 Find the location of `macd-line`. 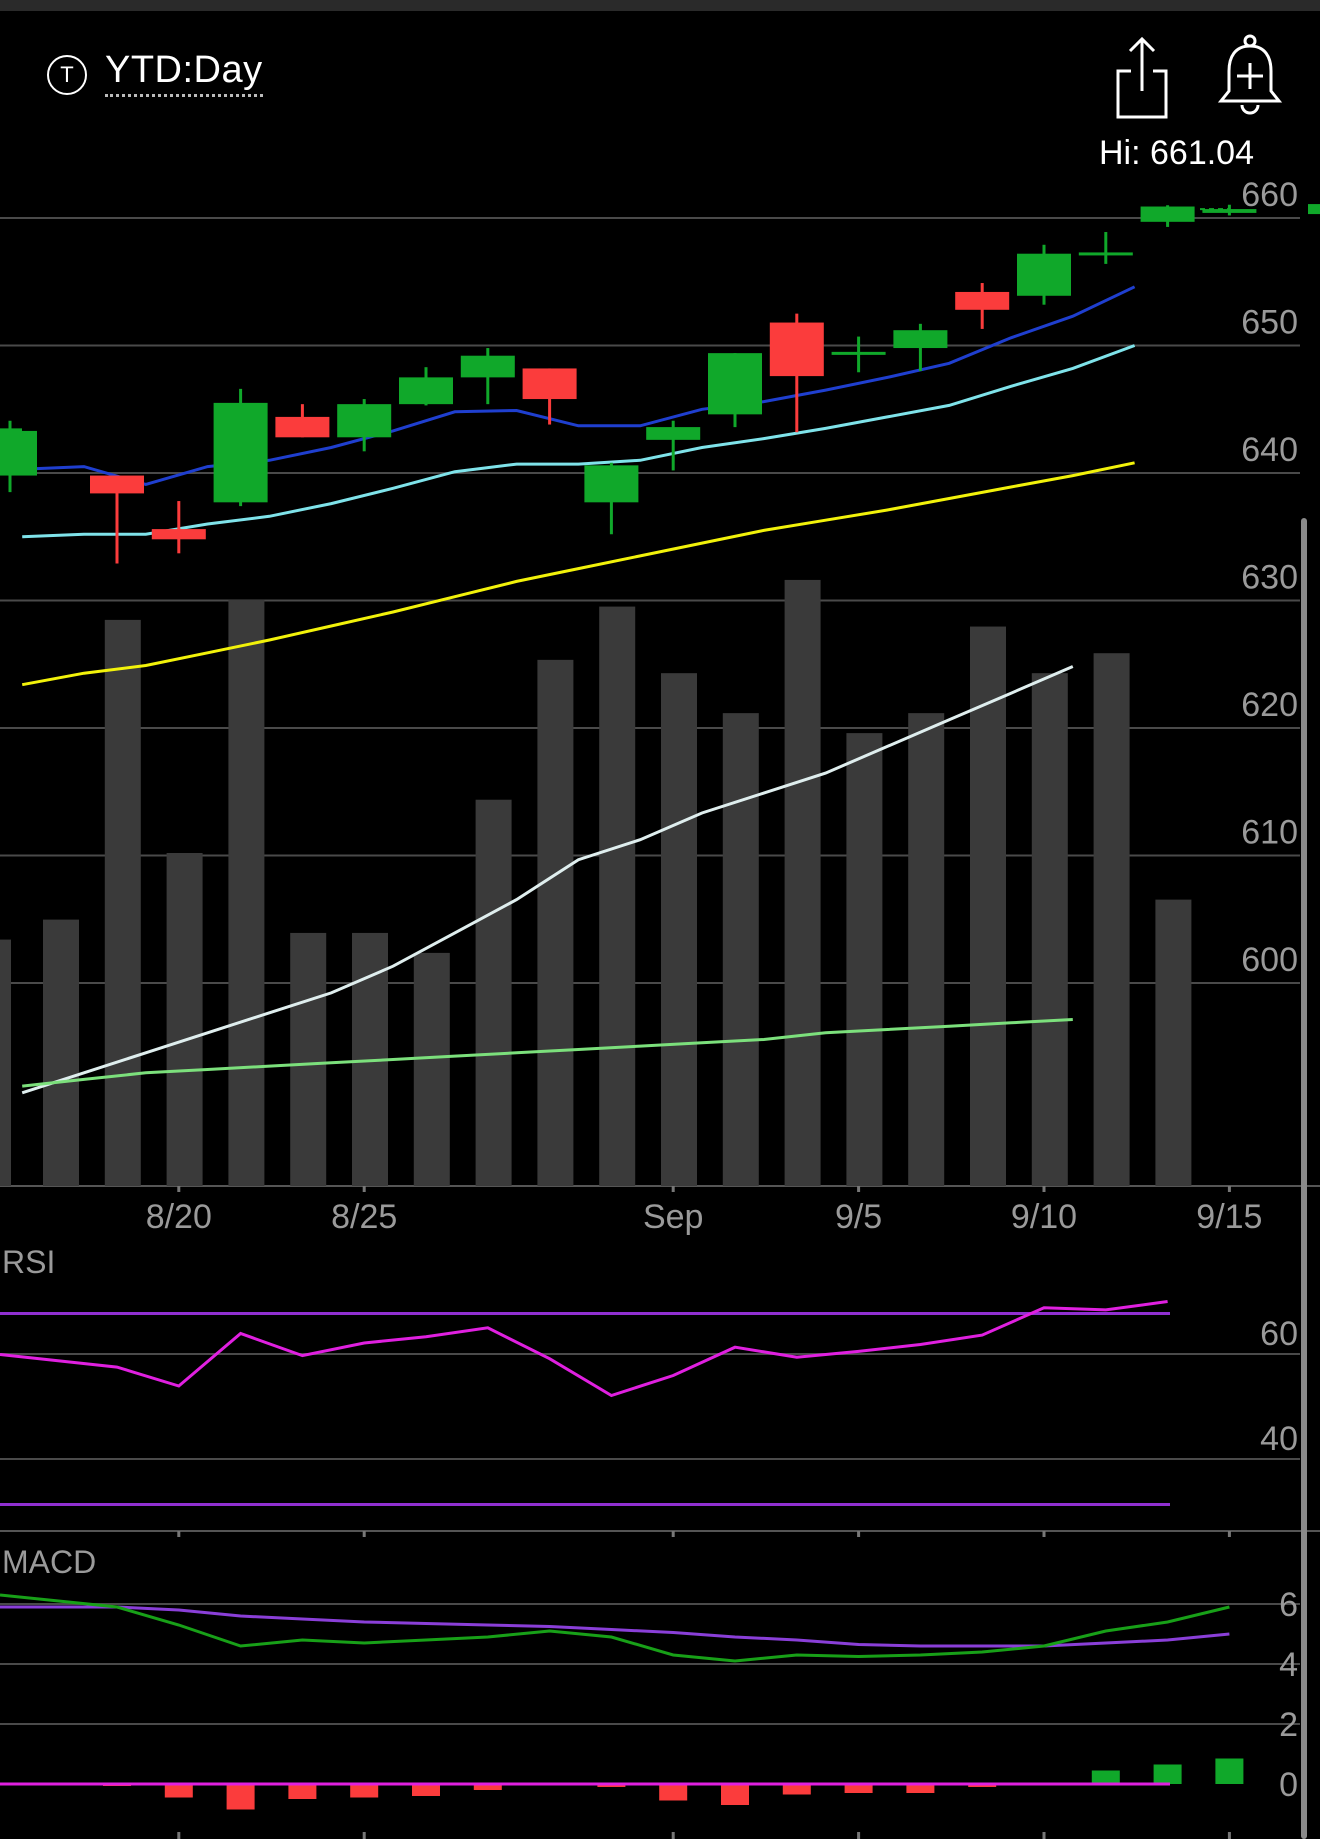

macd-line is located at coordinates (615, 1628).